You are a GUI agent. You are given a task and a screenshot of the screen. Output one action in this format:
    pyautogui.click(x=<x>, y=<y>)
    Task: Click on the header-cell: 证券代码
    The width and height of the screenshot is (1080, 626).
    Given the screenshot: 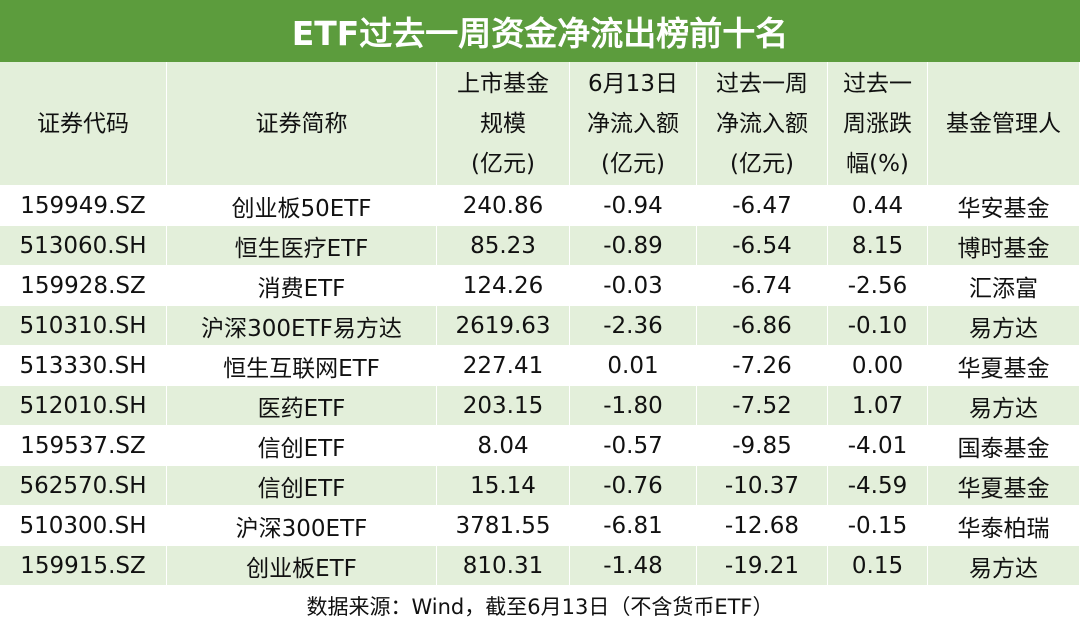 What is the action you would take?
    pyautogui.click(x=83, y=124)
    